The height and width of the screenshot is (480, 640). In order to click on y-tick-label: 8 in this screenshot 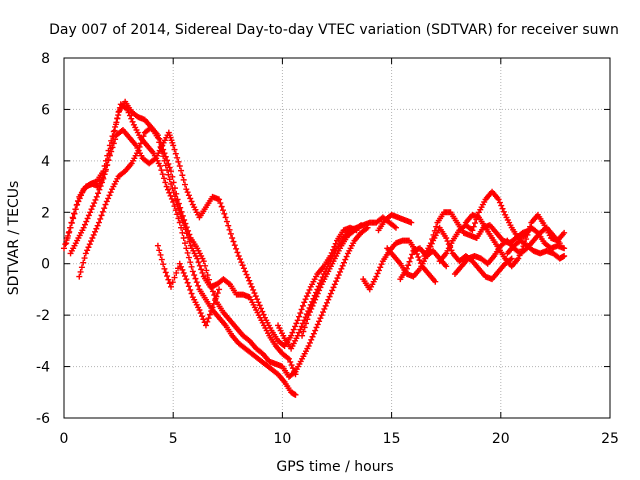, I will do `click(45, 59)`.